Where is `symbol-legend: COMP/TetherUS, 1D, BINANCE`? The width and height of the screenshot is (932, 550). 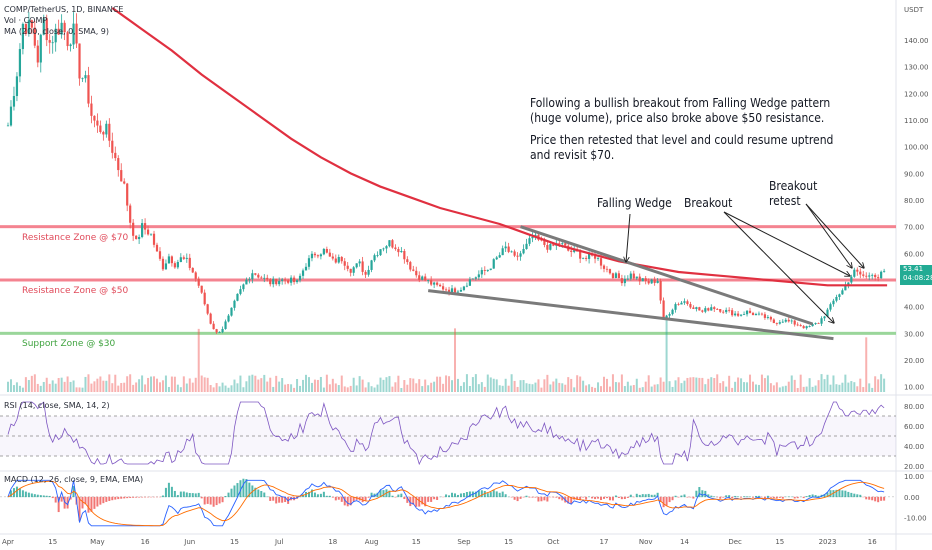 symbol-legend: COMP/TetherUS, 1D, BINANCE is located at coordinates (64, 9).